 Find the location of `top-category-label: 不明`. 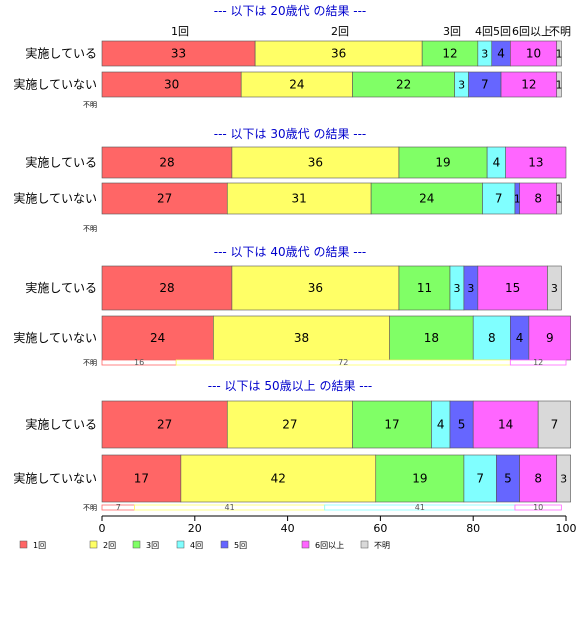

top-category-label: 不明 is located at coordinates (560, 31).